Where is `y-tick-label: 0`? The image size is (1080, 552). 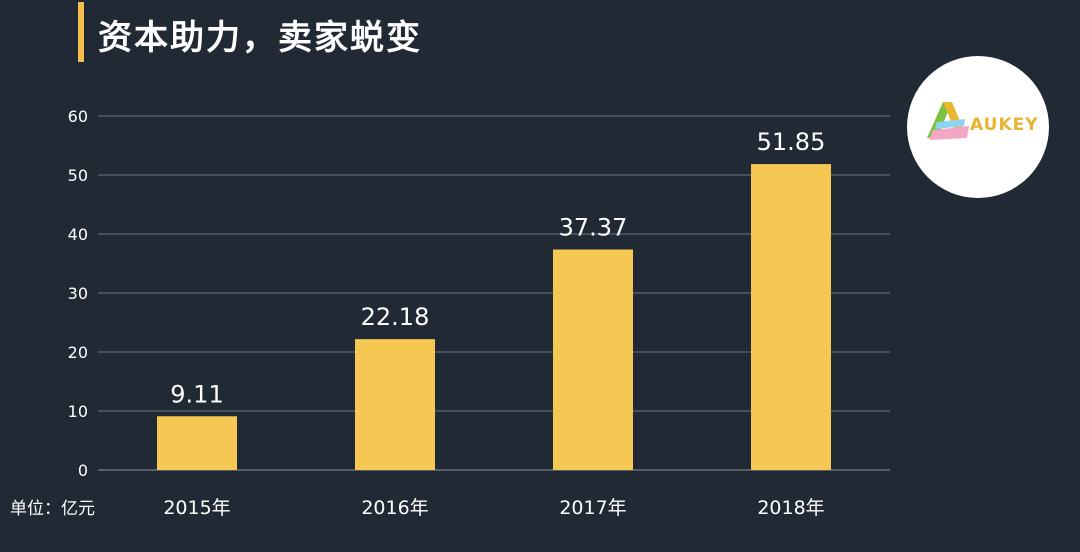 y-tick-label: 0 is located at coordinates (83, 470).